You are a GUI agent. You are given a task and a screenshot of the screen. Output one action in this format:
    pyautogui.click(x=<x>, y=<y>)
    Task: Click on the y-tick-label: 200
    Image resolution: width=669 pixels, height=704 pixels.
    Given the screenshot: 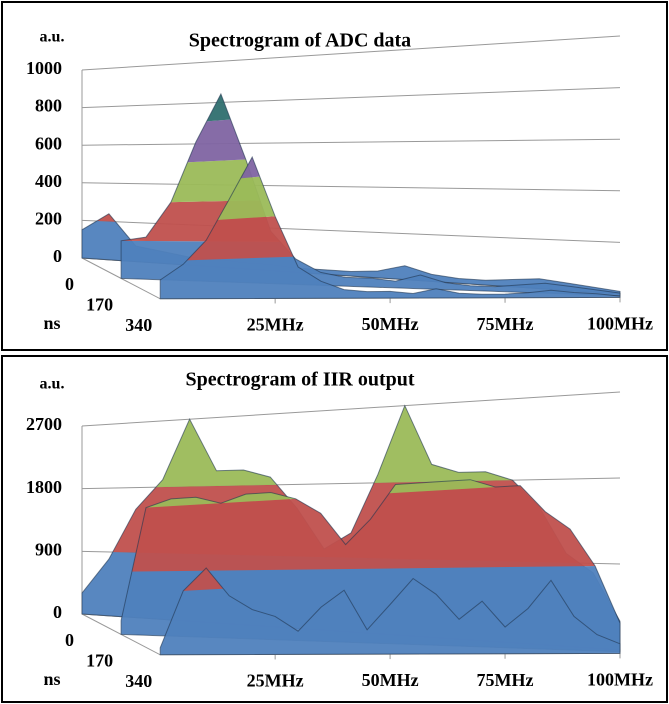 What is the action you would take?
    pyautogui.click(x=48, y=219)
    